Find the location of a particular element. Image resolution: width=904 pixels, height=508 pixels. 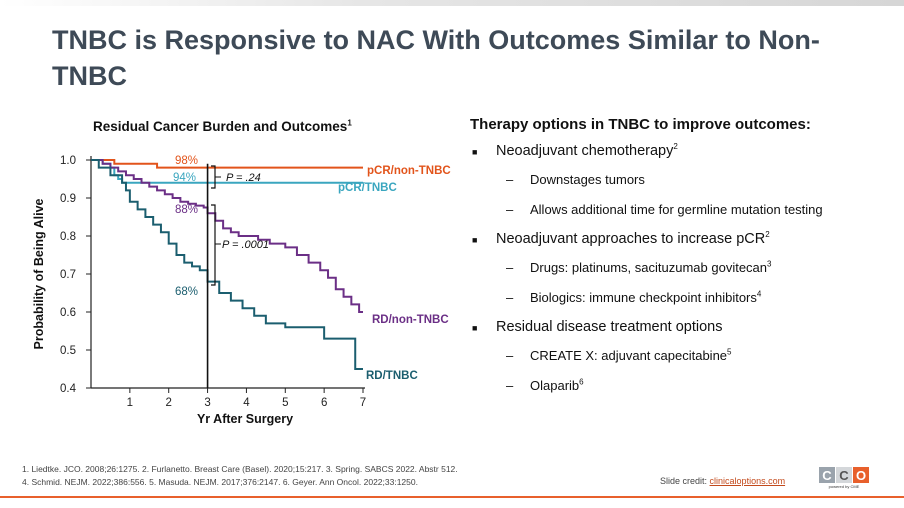

percent-annotation: 68% is located at coordinates (186, 292).